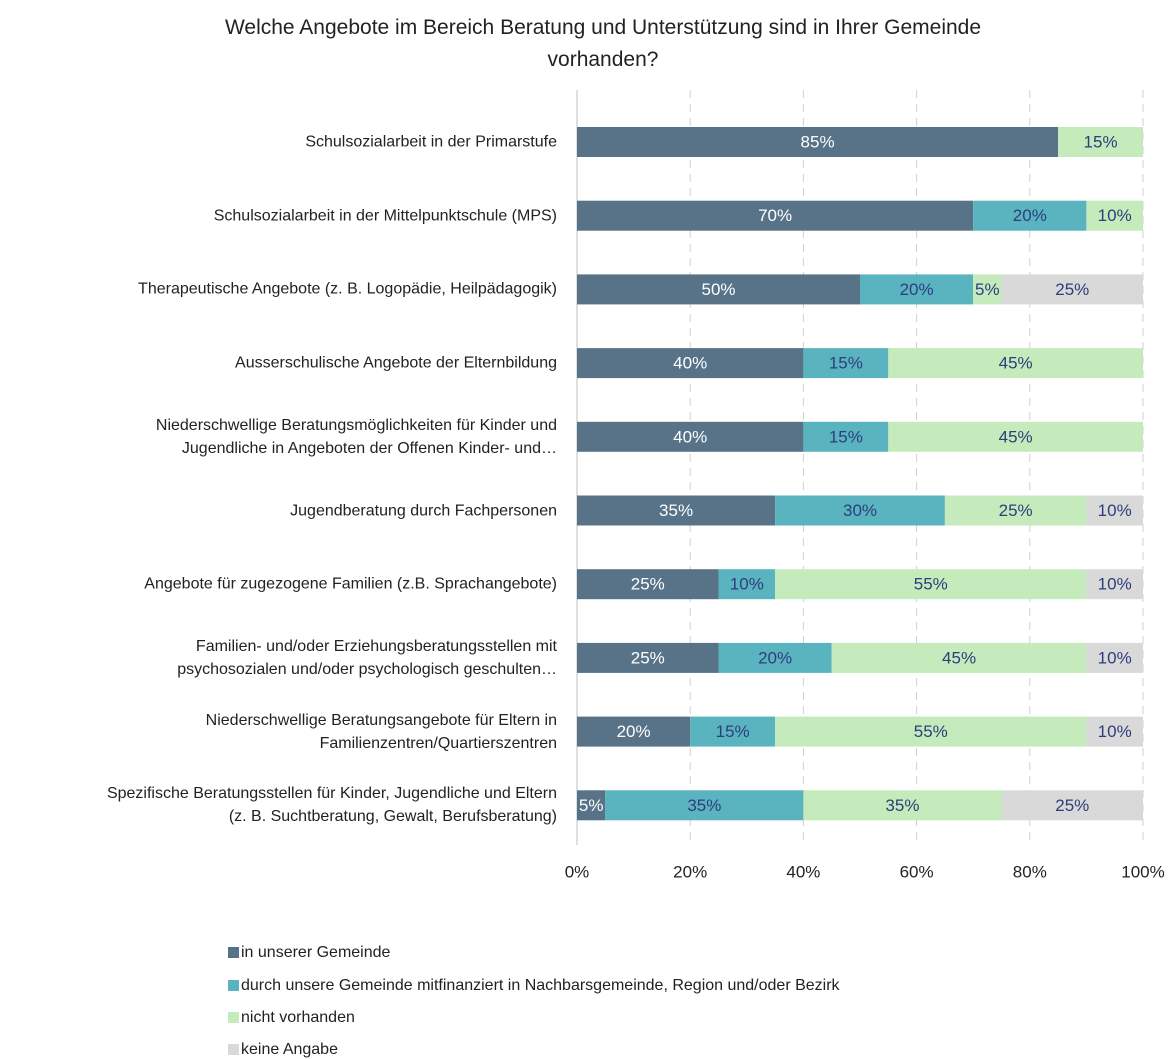 This screenshot has height=1059, width=1174. I want to click on legend-label: nicht vorhanden, so click(298, 1017).